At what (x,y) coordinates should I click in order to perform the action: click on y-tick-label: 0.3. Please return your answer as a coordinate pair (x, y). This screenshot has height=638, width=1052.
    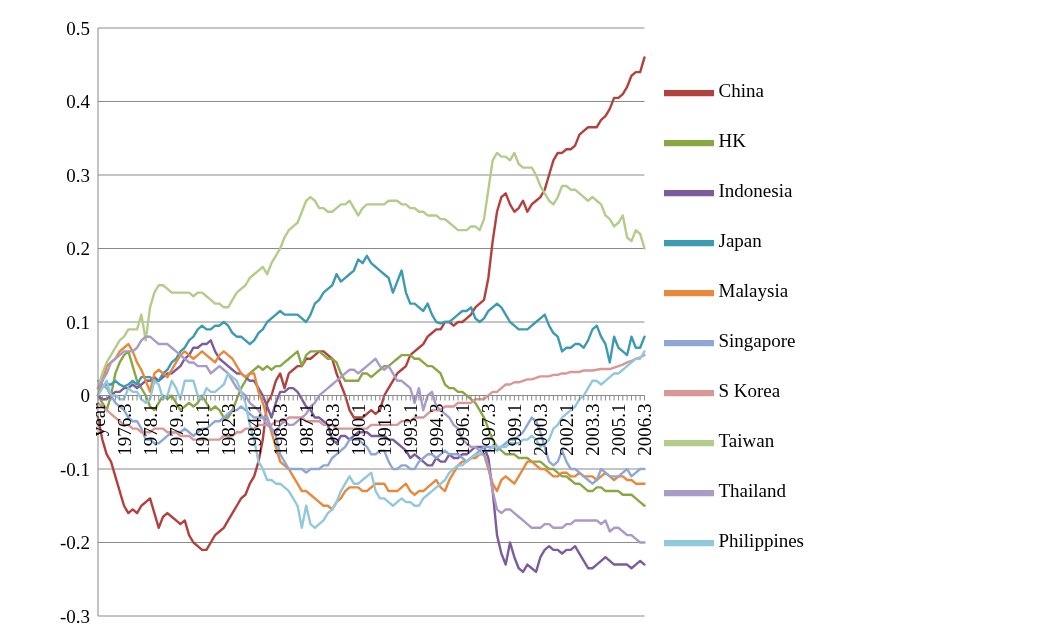
    Looking at the image, I should click on (78, 175).